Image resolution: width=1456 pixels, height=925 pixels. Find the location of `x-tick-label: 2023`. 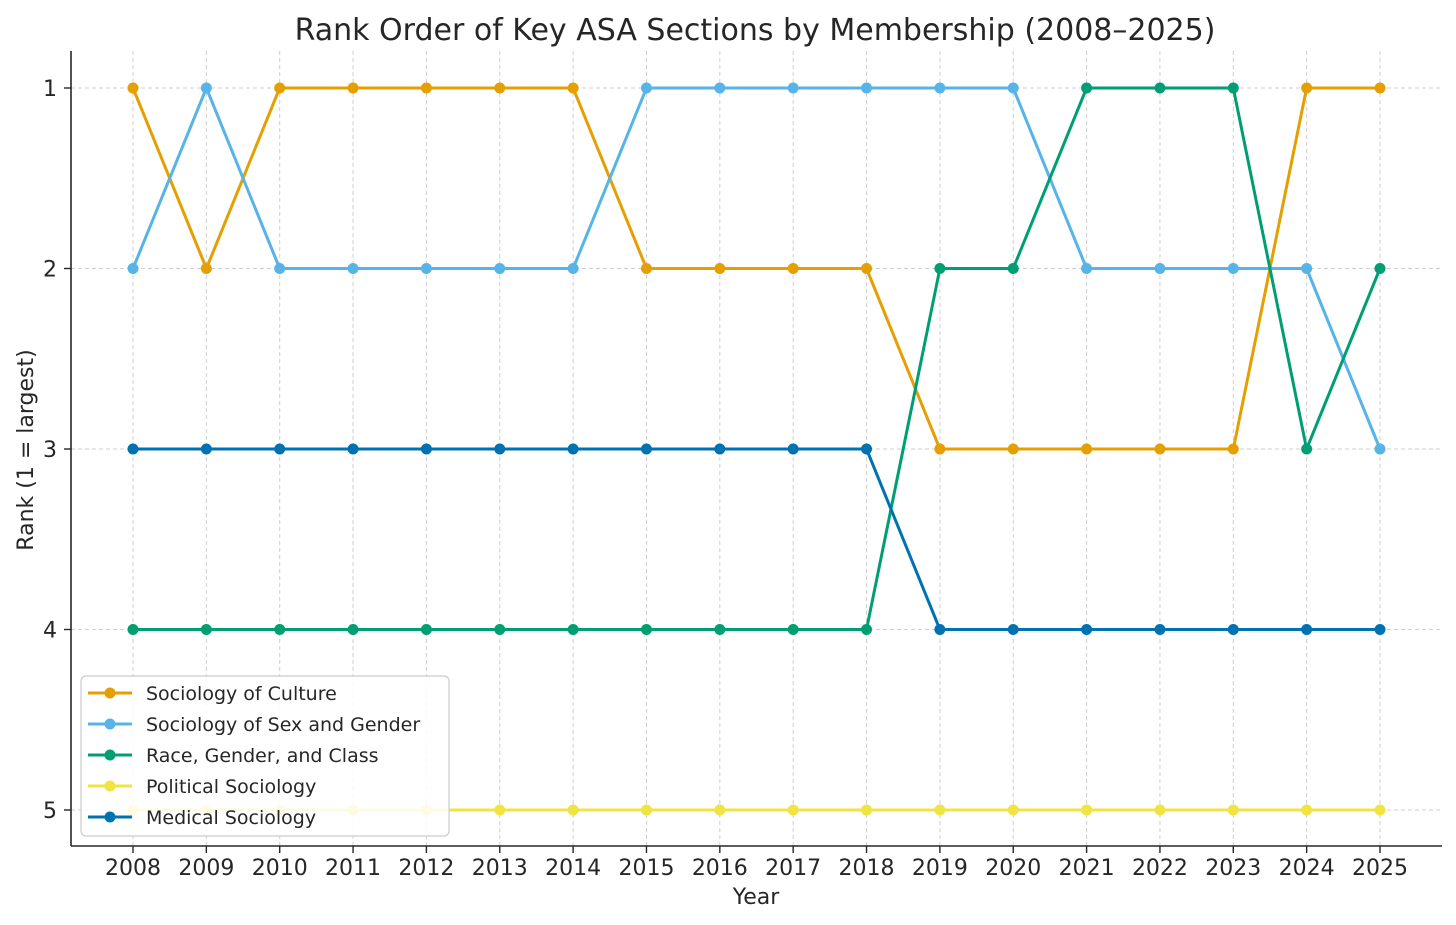

x-tick-label: 2023 is located at coordinates (1233, 868).